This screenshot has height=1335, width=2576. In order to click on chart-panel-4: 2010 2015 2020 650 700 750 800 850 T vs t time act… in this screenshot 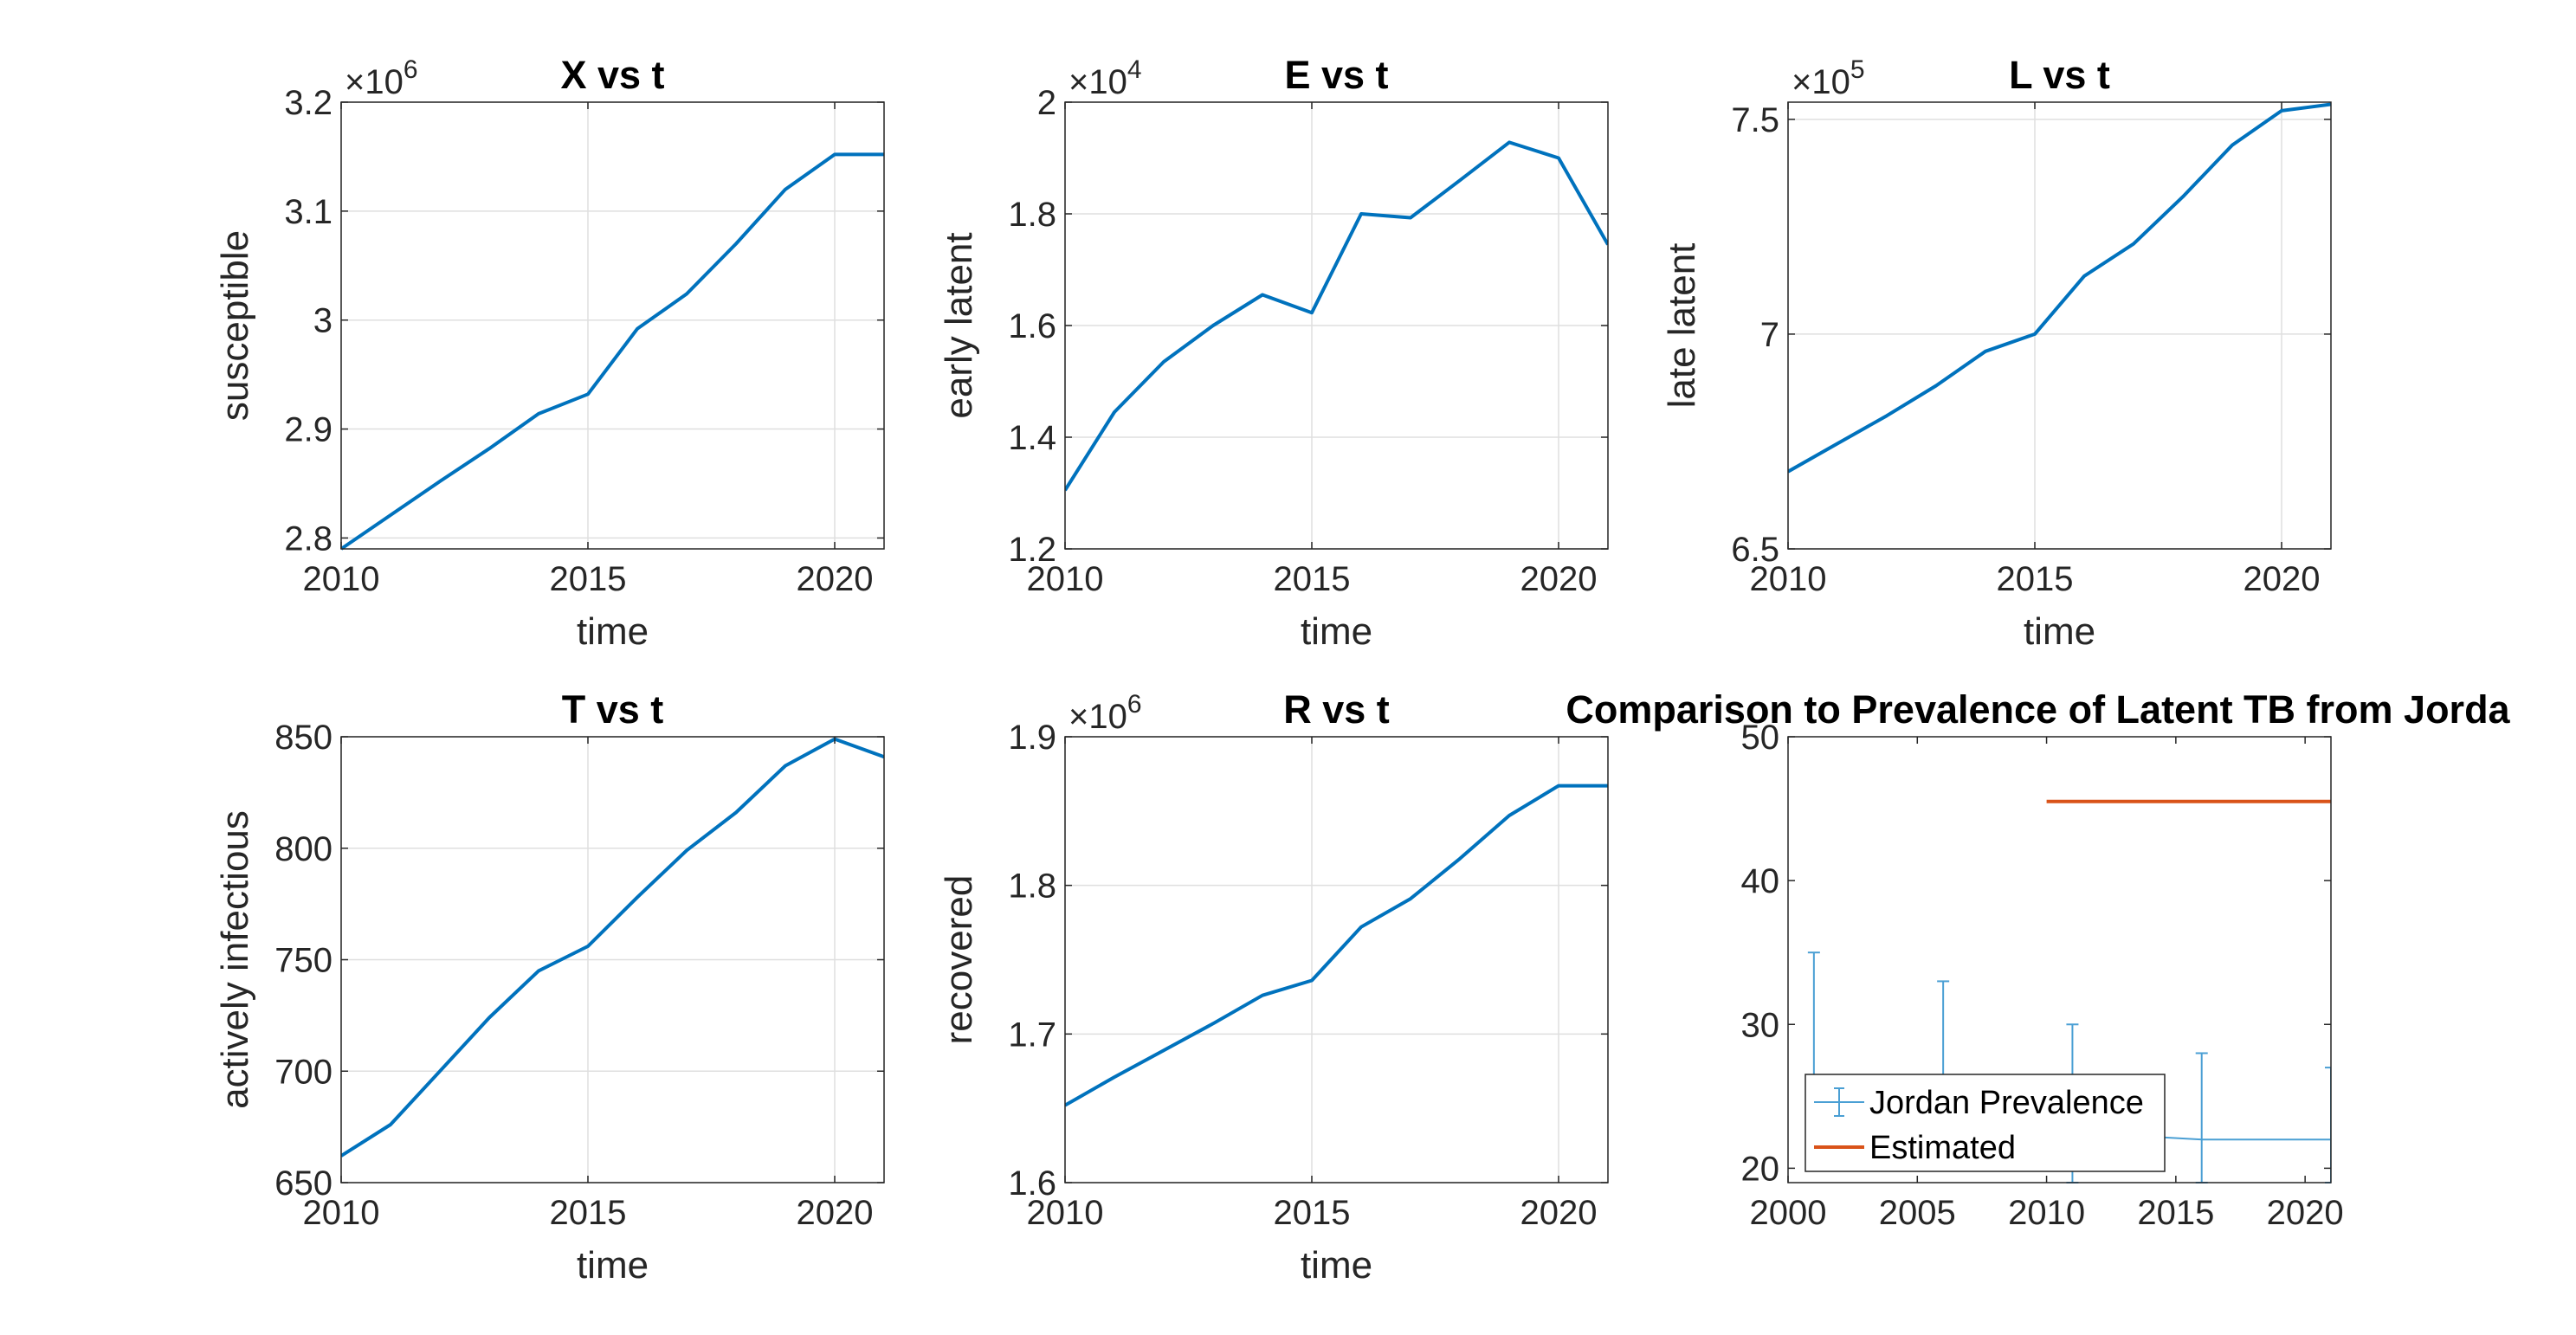, I will do `click(549, 987)`.